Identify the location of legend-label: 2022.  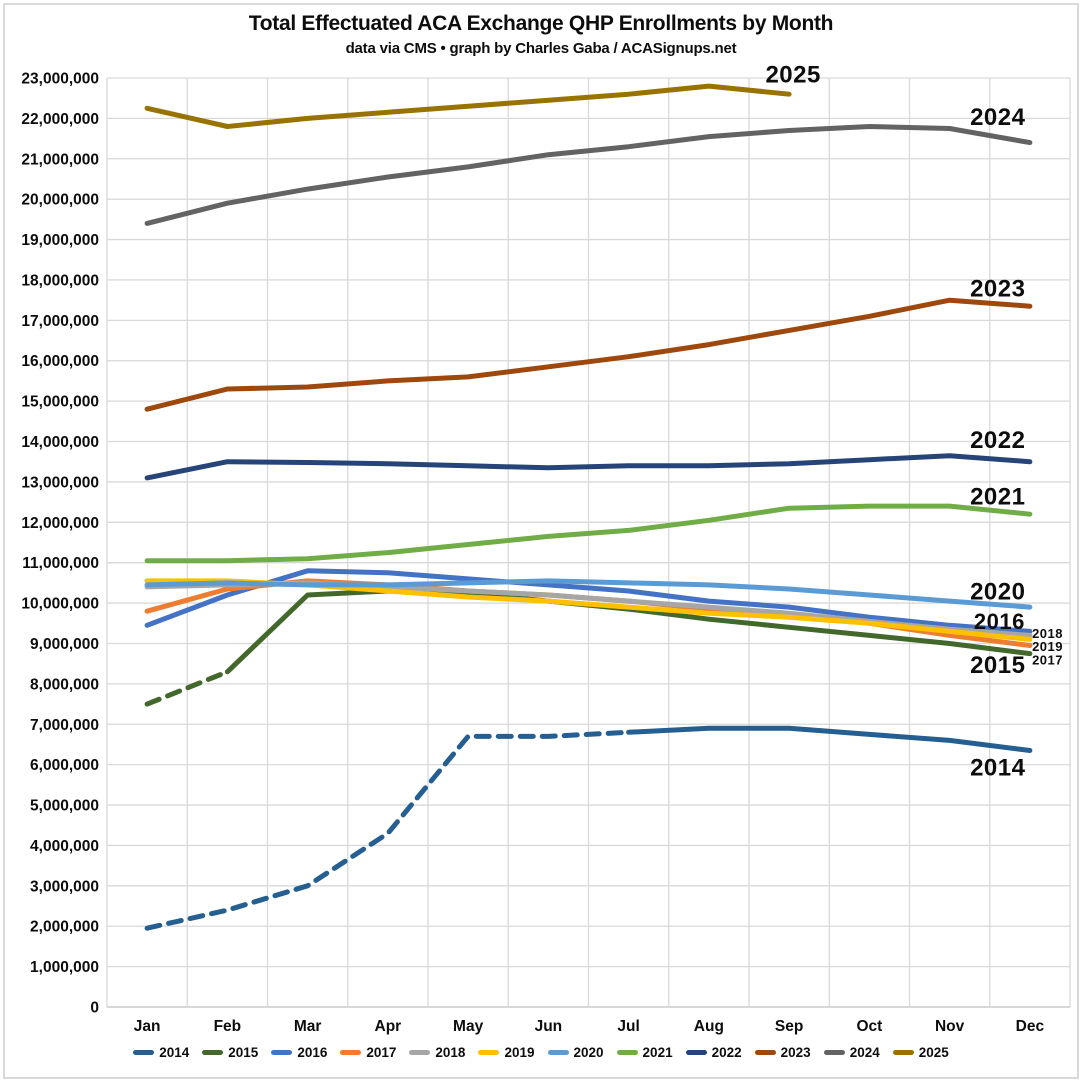
(726, 1052).